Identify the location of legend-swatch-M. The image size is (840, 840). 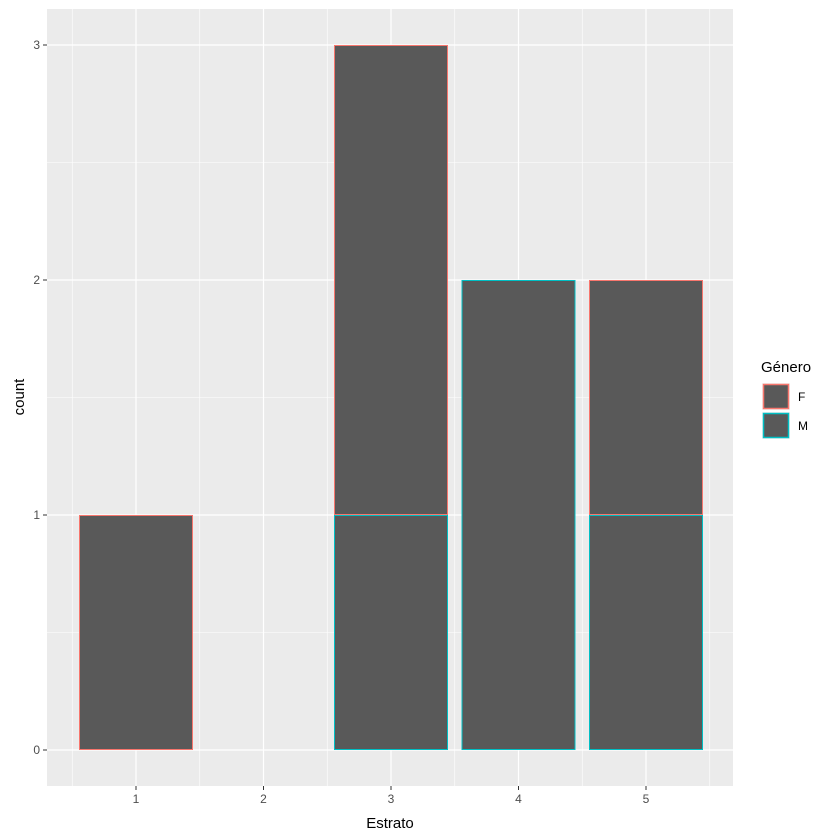
(776, 425).